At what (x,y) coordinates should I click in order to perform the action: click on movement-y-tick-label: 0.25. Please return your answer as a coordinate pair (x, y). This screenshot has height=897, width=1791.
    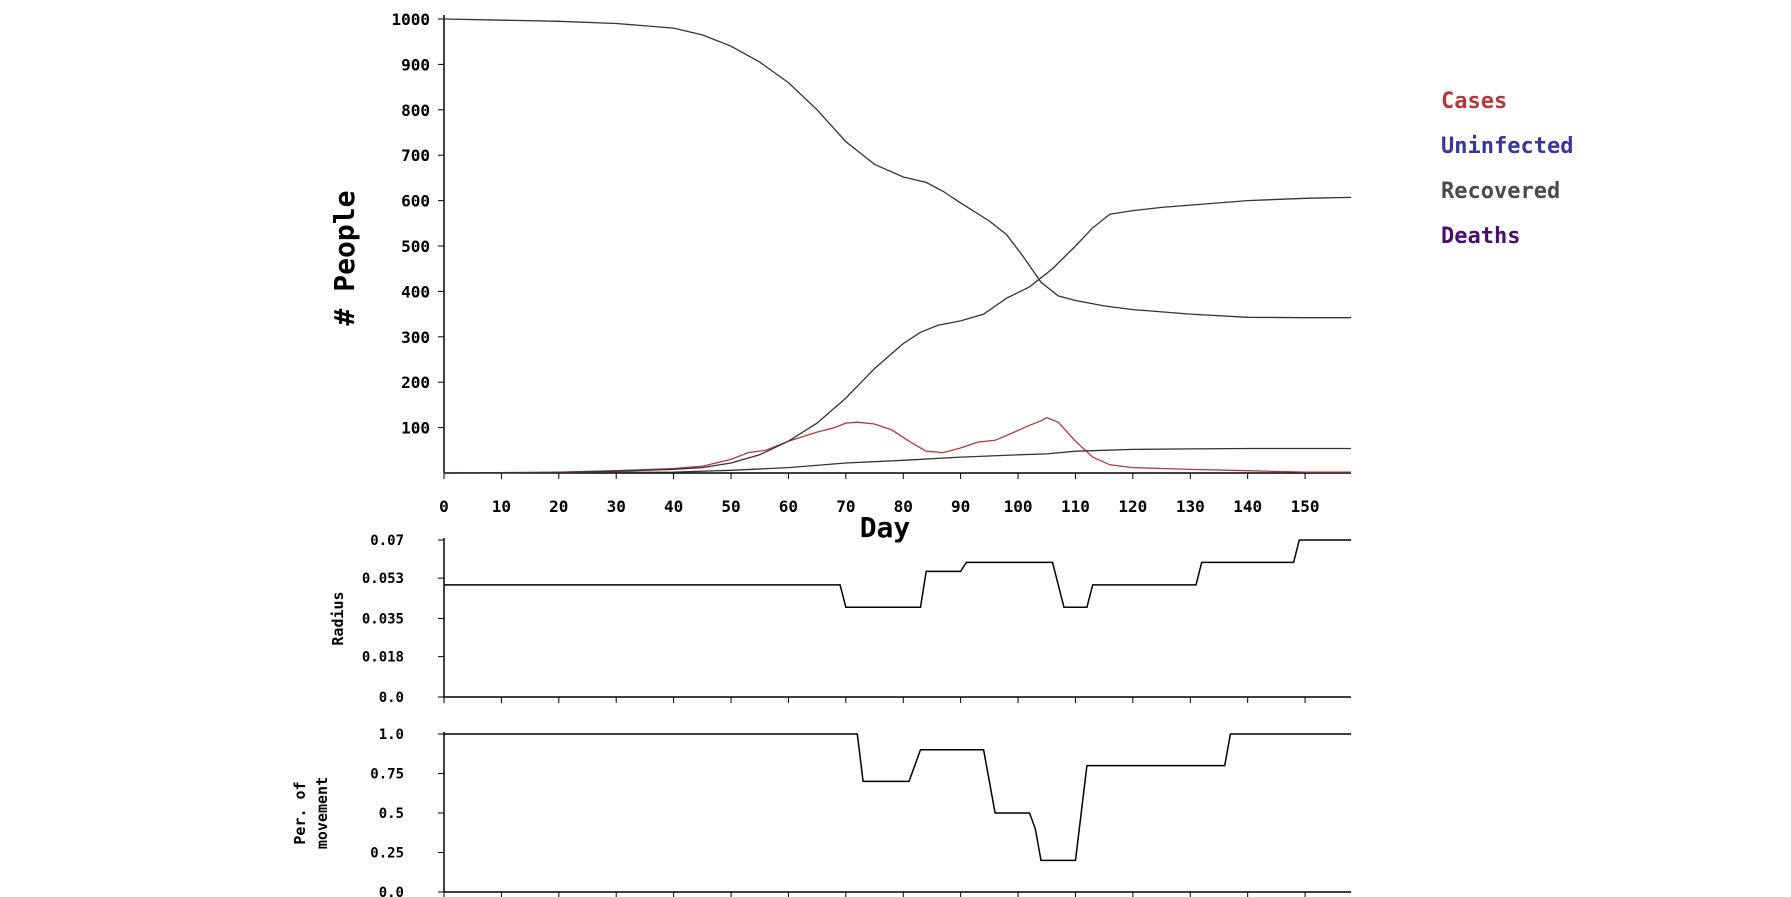
    Looking at the image, I should click on (387, 854).